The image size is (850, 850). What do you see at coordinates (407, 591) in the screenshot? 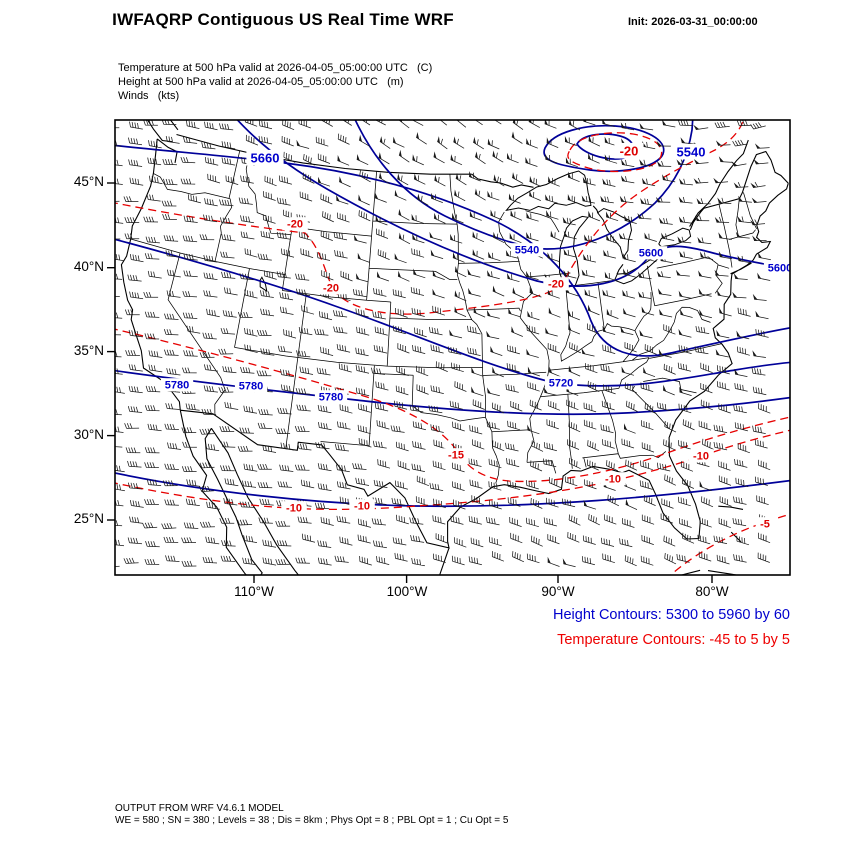
I see `x-axis-tick-100w: 100°W` at bounding box center [407, 591].